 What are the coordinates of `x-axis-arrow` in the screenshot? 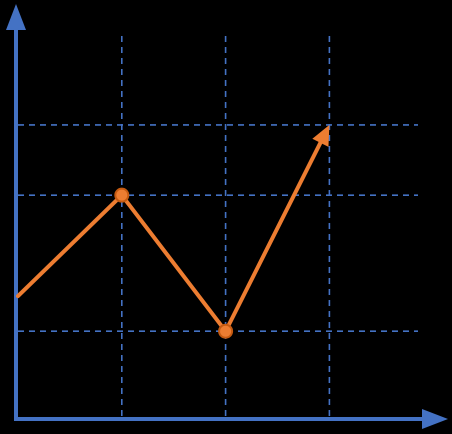 It's located at (435, 419).